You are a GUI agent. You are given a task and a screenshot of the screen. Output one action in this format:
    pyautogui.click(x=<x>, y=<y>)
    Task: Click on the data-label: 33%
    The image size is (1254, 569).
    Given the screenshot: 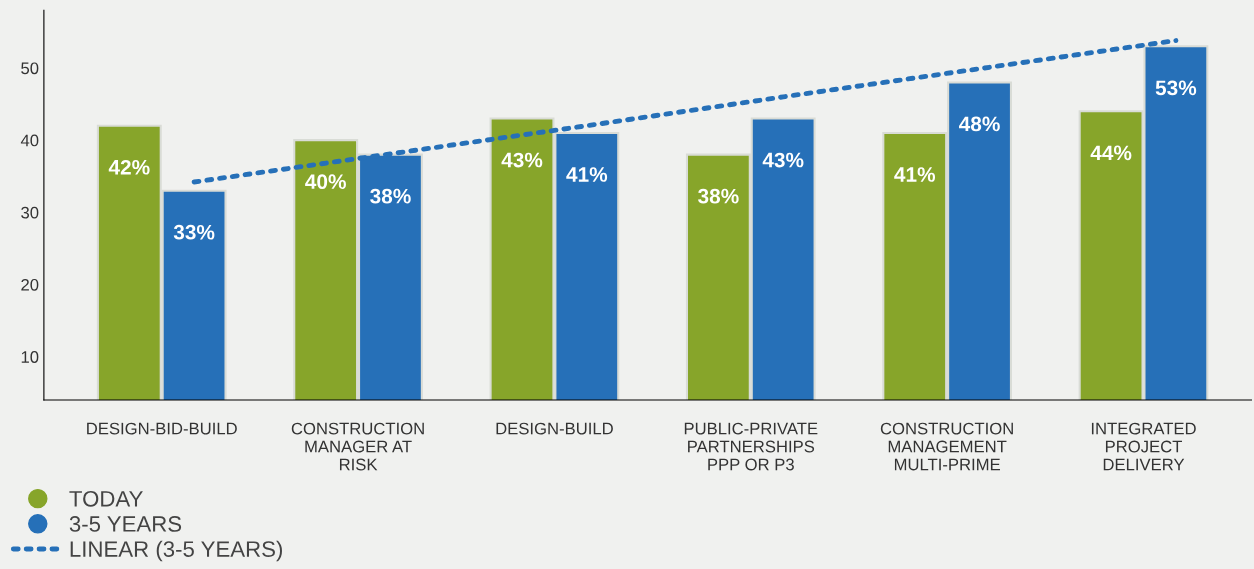 What is the action you would take?
    pyautogui.click(x=194, y=232)
    